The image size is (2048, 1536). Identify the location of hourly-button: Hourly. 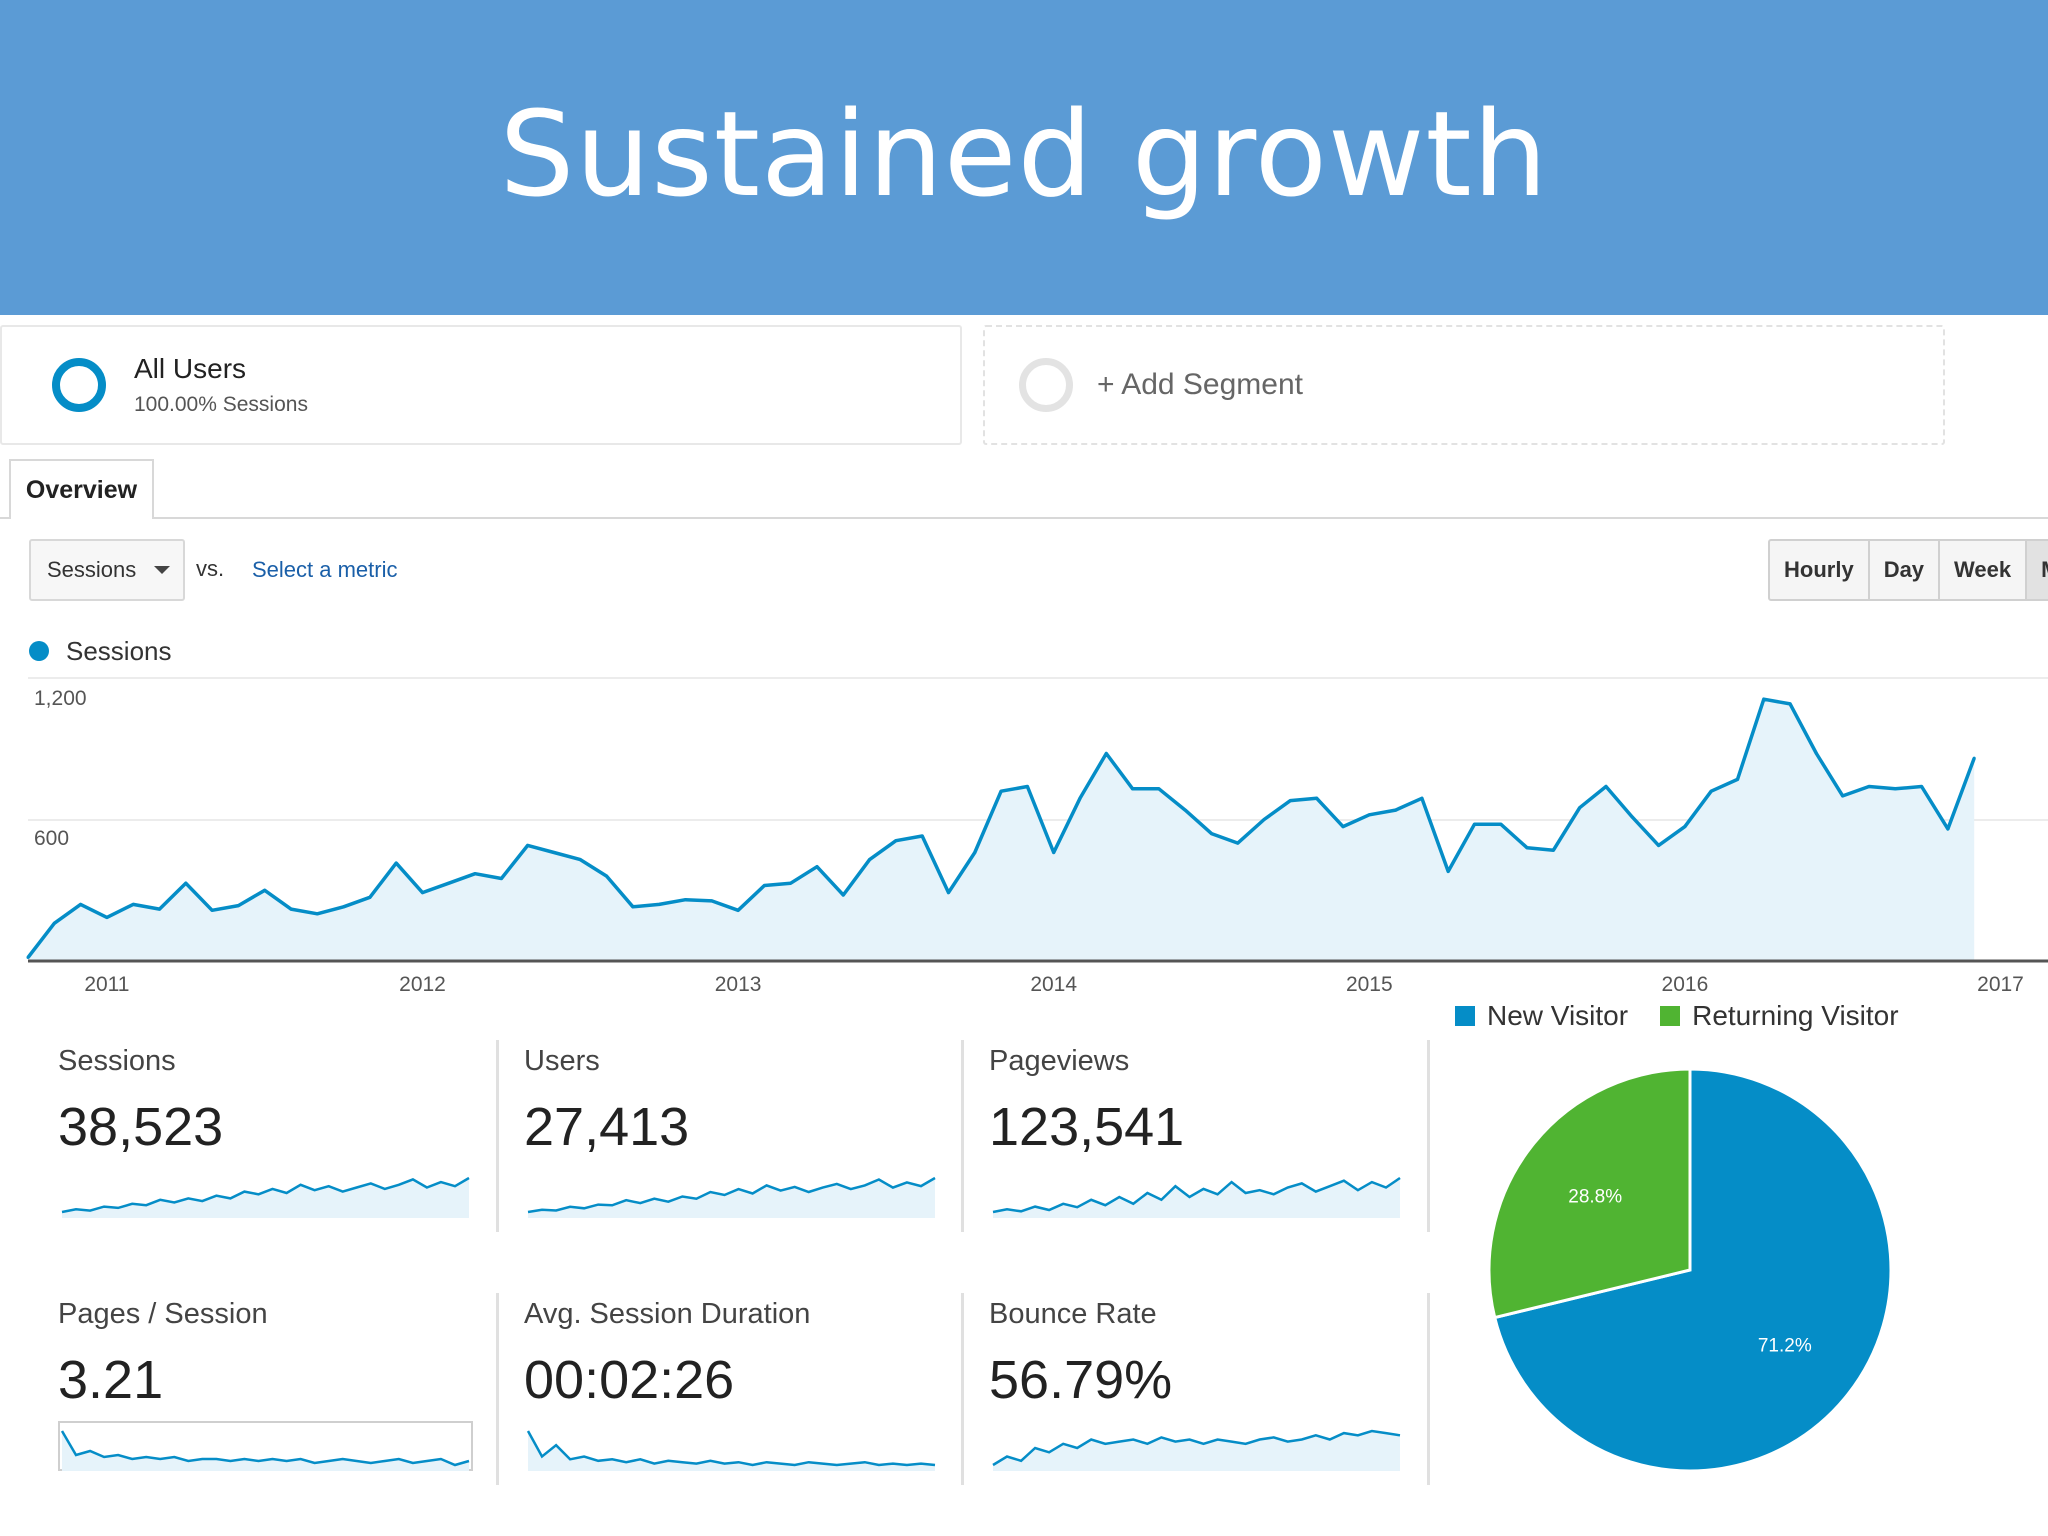
(1819, 570).